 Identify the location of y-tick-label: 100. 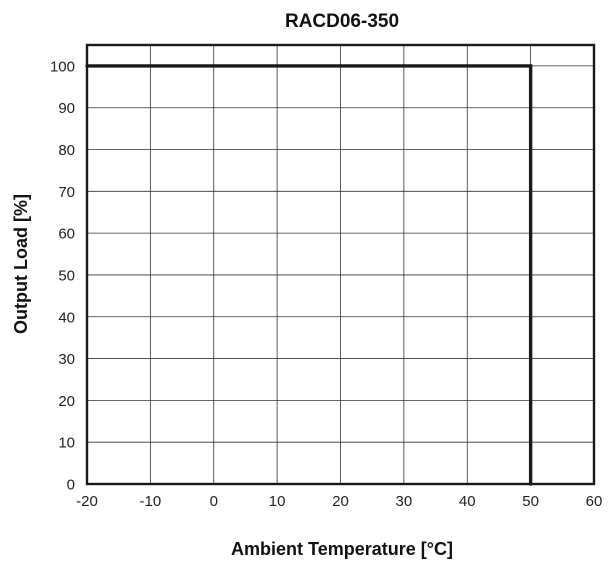
(62, 66).